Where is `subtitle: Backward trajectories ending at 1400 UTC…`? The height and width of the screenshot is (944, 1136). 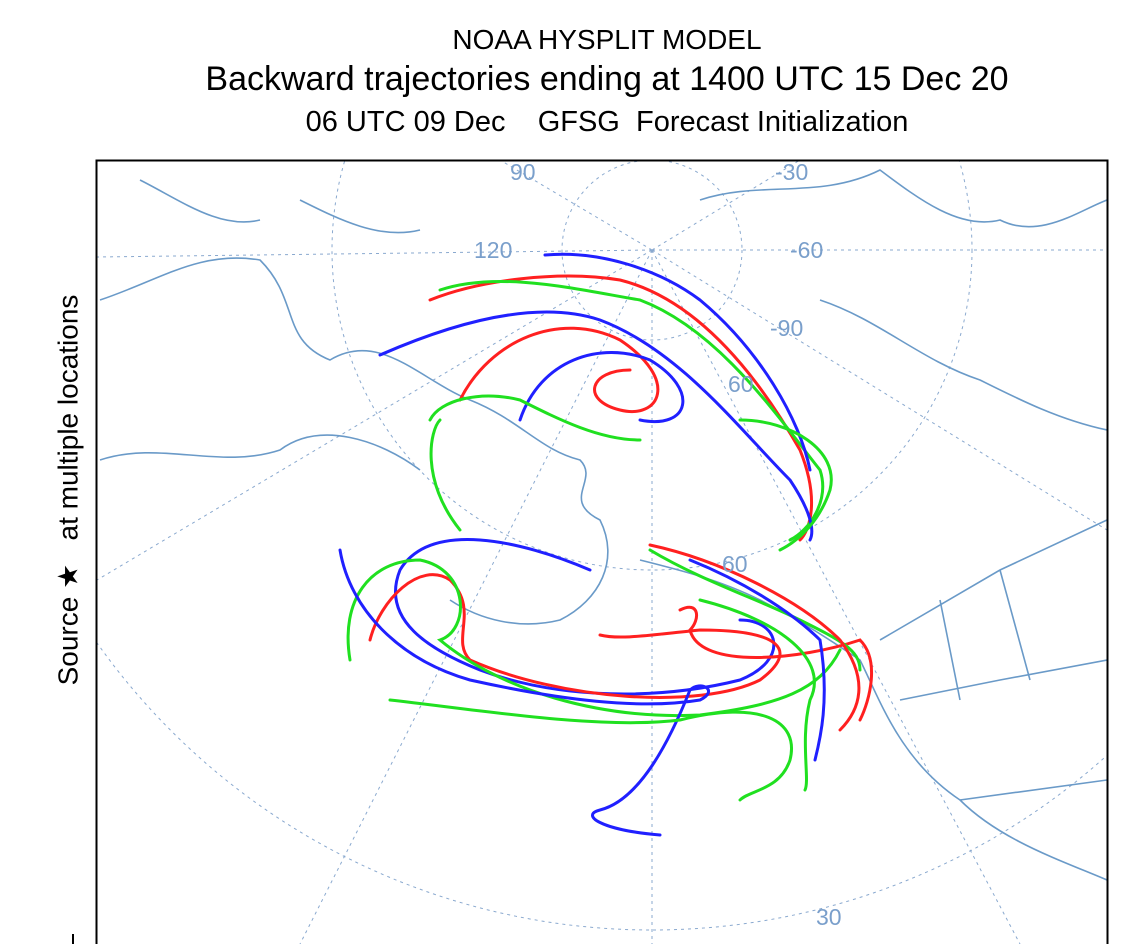 subtitle: Backward trajectories ending at 1400 UTC… is located at coordinates (607, 79).